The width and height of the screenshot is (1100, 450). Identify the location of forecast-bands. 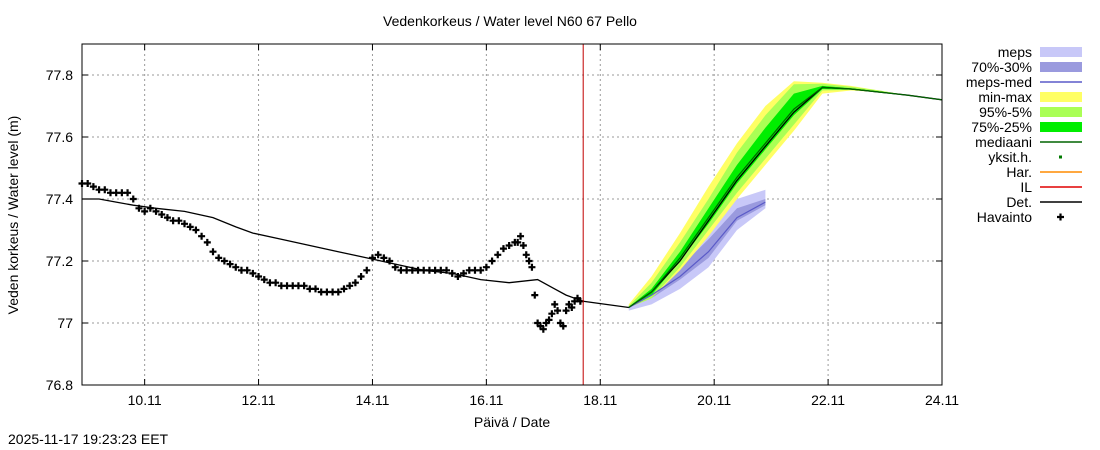
(785, 196).